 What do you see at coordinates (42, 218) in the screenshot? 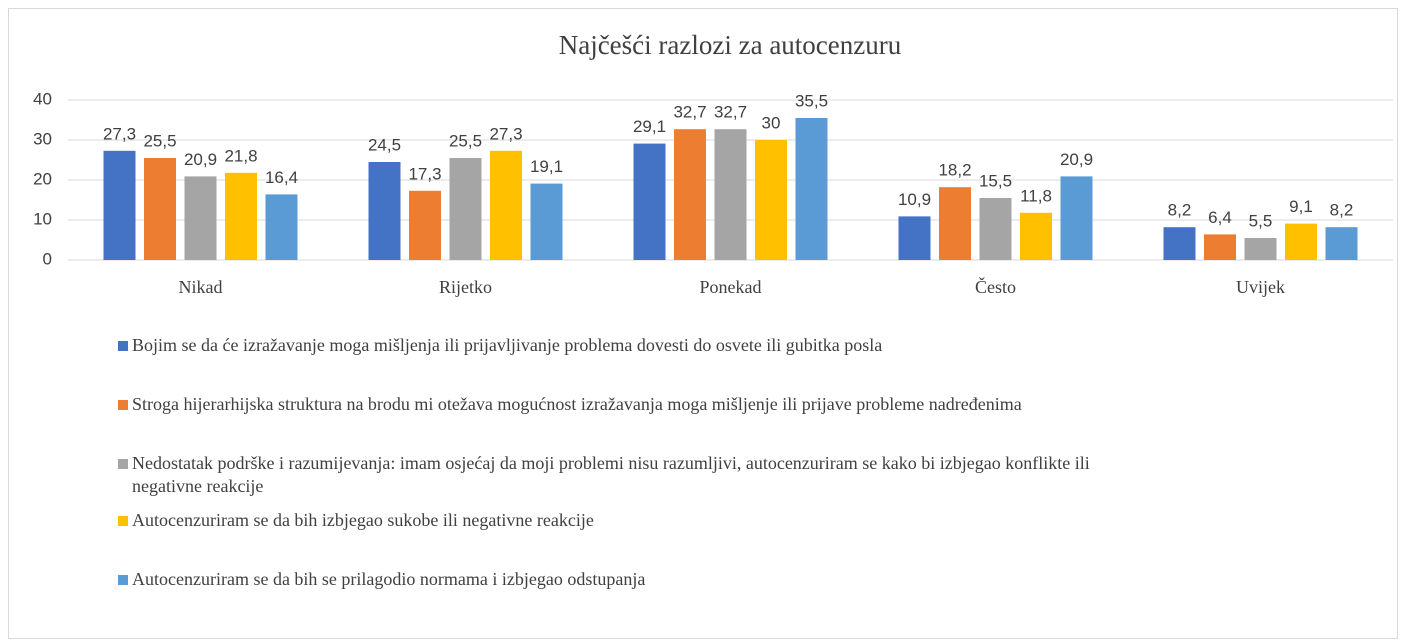
I see `y-tick-label: 10` at bounding box center [42, 218].